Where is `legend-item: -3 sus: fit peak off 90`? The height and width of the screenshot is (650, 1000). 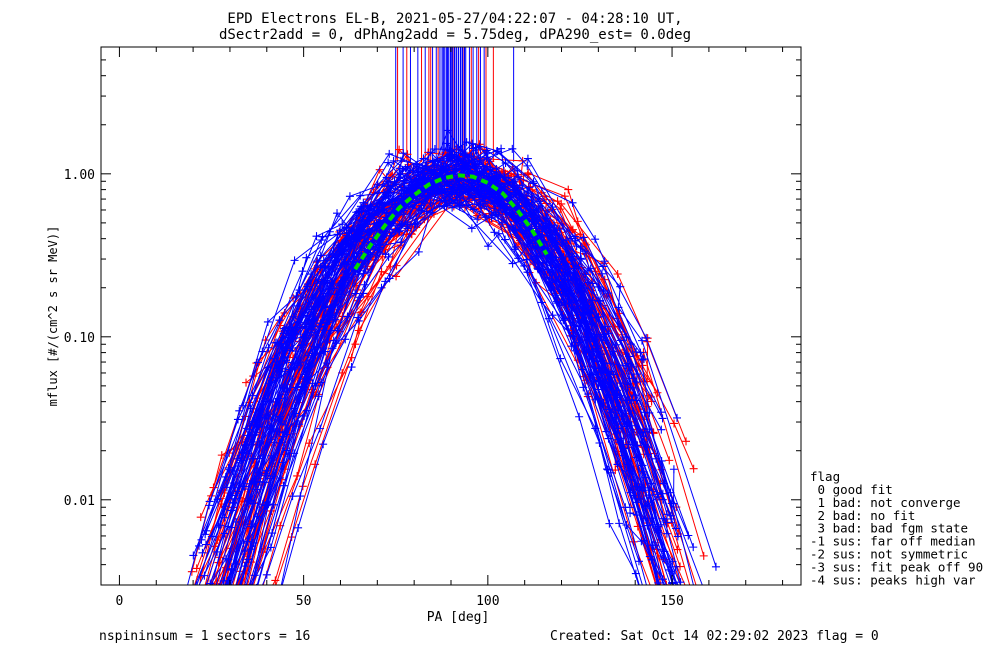
legend-item: -3 sus: fit peak off 90 is located at coordinates (896, 566).